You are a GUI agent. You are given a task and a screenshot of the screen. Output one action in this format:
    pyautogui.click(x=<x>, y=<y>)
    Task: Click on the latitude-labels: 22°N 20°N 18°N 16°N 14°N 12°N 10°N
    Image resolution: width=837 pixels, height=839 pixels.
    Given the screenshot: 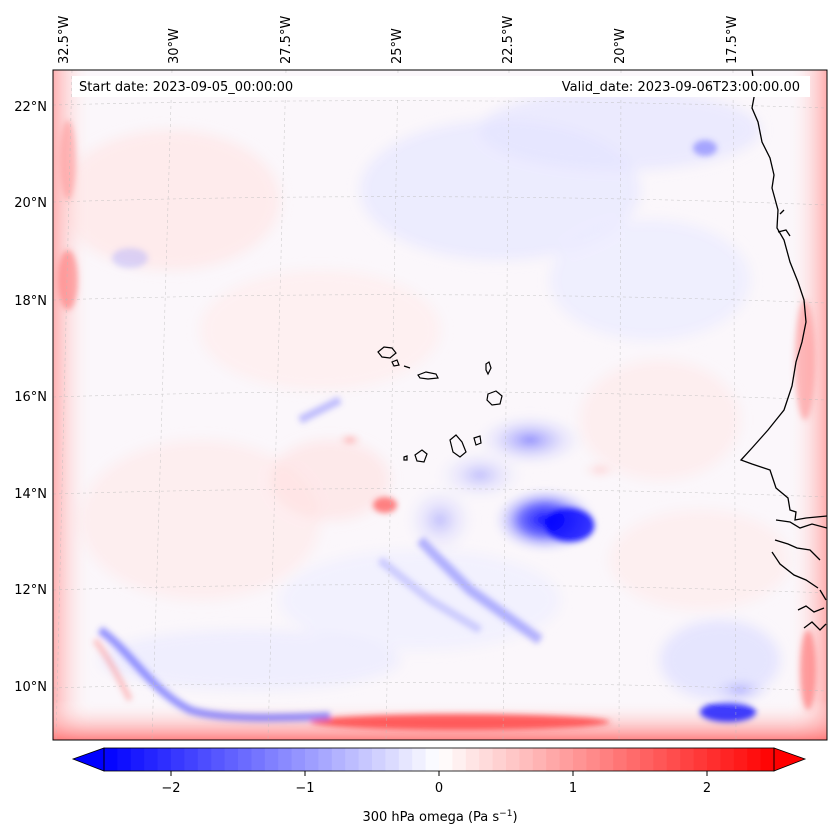 What is the action you would take?
    pyautogui.click(x=30, y=397)
    